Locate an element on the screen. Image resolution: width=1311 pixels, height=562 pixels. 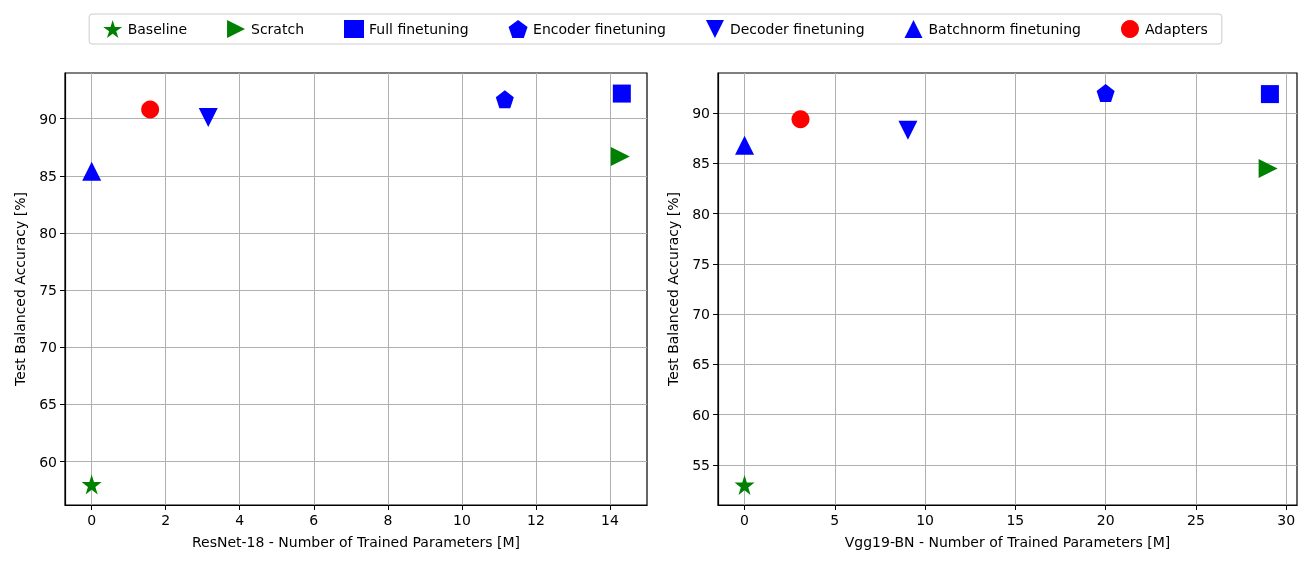
x-tick-label: 15 is located at coordinates (1015, 520).